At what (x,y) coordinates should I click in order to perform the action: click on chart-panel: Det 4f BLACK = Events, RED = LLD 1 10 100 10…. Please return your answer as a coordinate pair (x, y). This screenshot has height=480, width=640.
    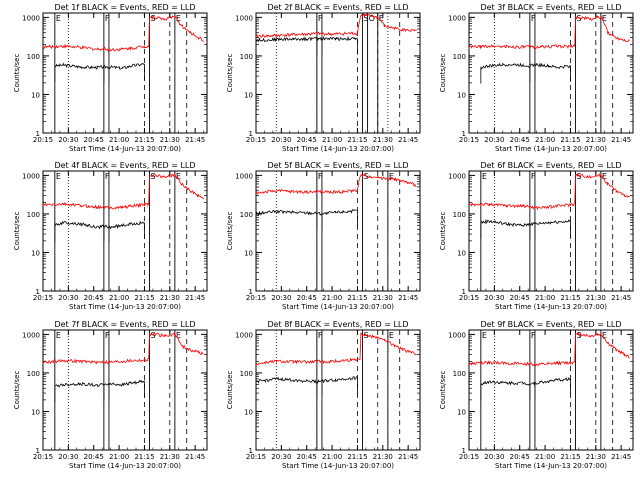
    Looking at the image, I should click on (110, 236).